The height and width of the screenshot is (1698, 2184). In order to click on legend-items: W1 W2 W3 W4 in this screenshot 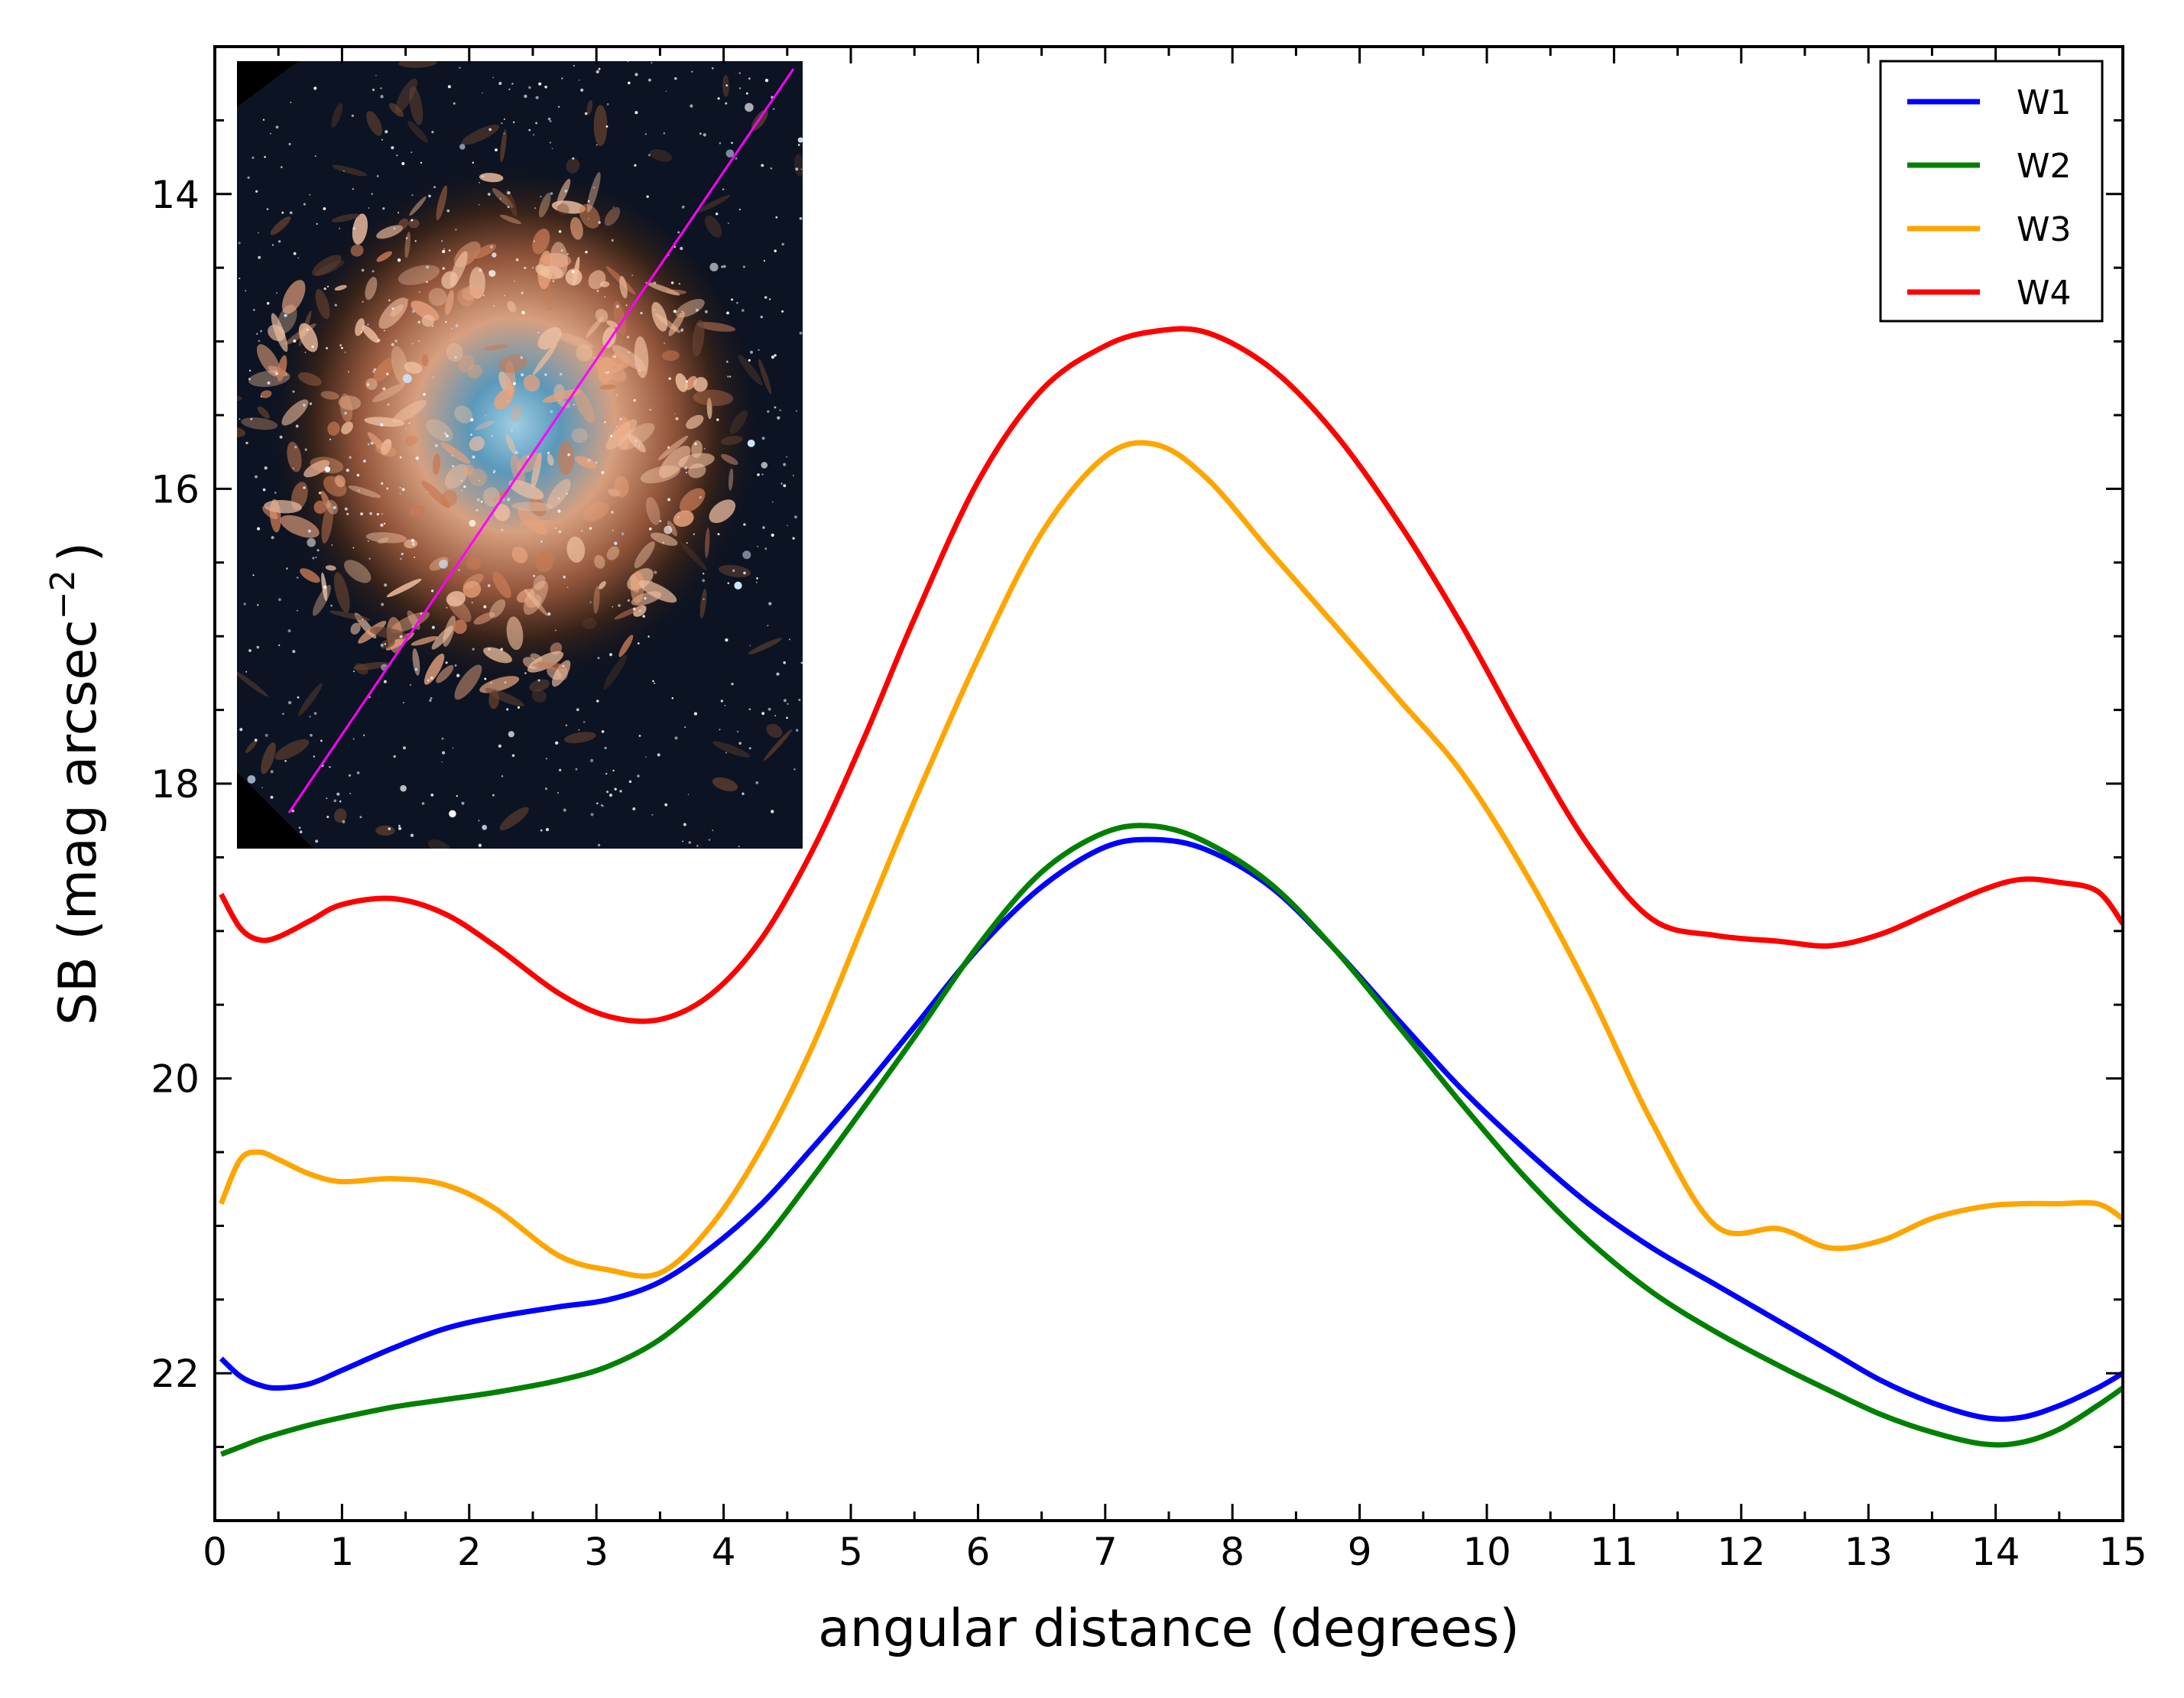, I will do `click(1989, 198)`.